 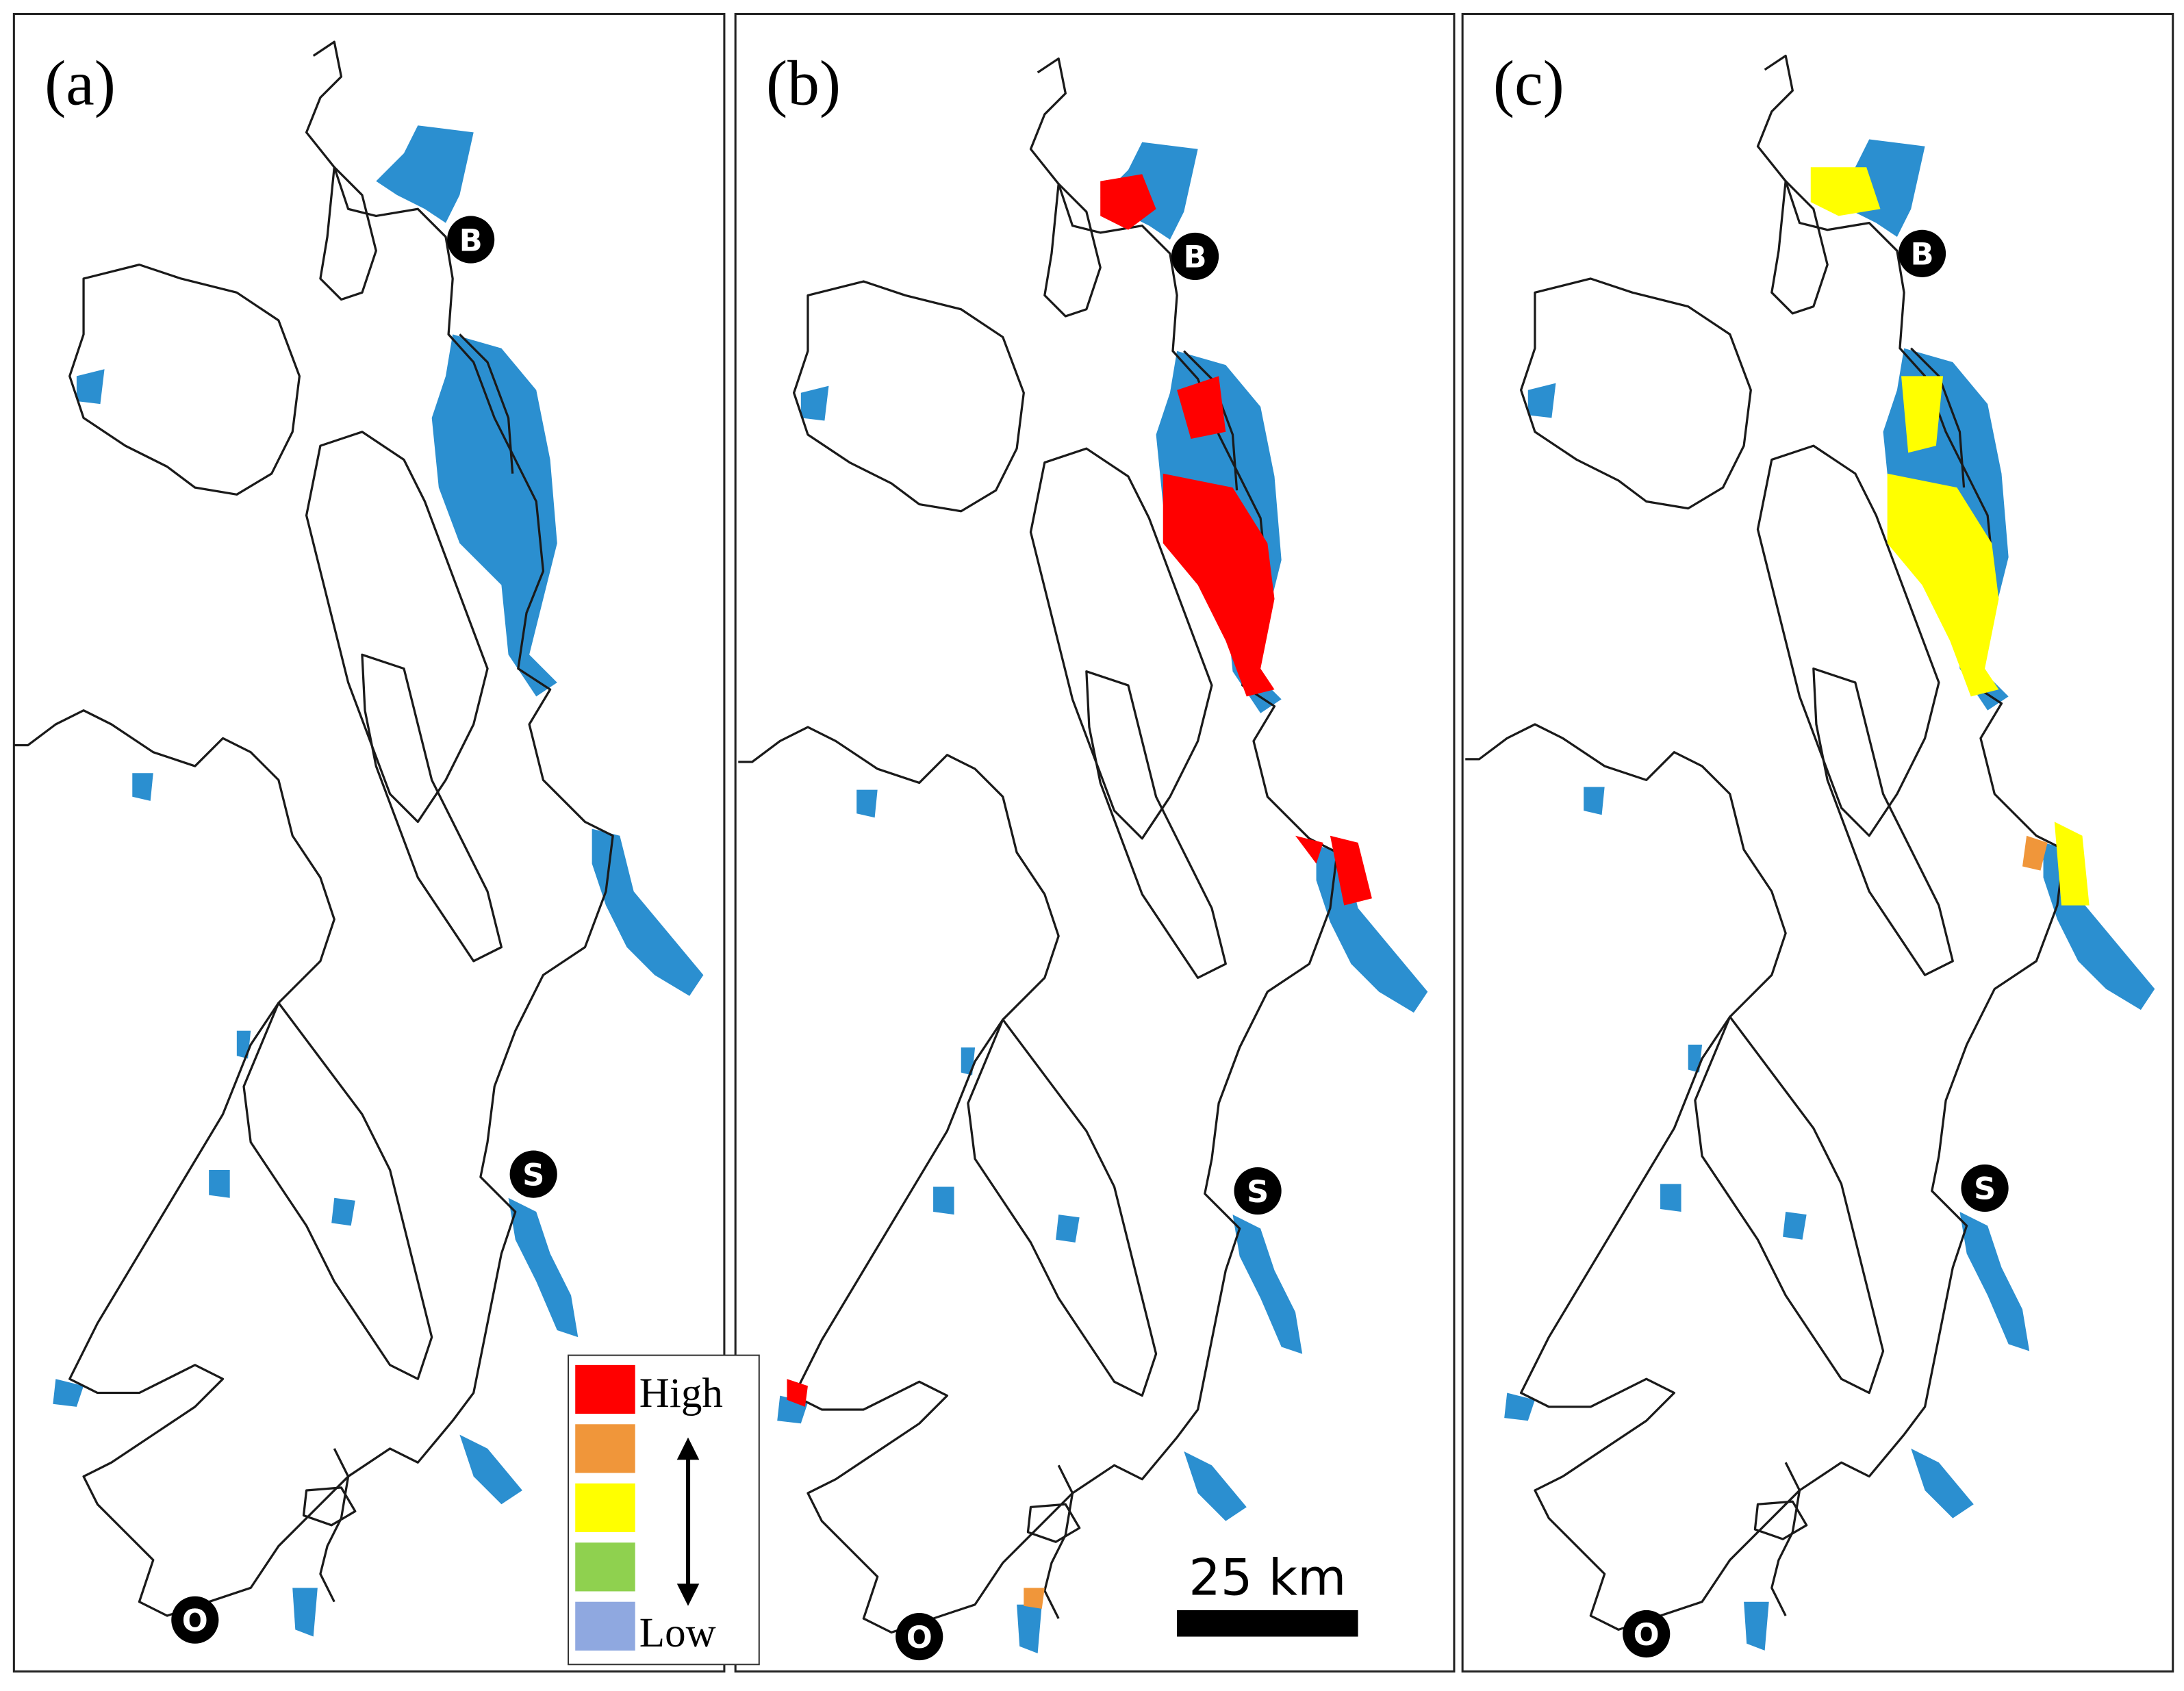 What do you see at coordinates (803, 84) in the screenshot?
I see `panel-label: (b)` at bounding box center [803, 84].